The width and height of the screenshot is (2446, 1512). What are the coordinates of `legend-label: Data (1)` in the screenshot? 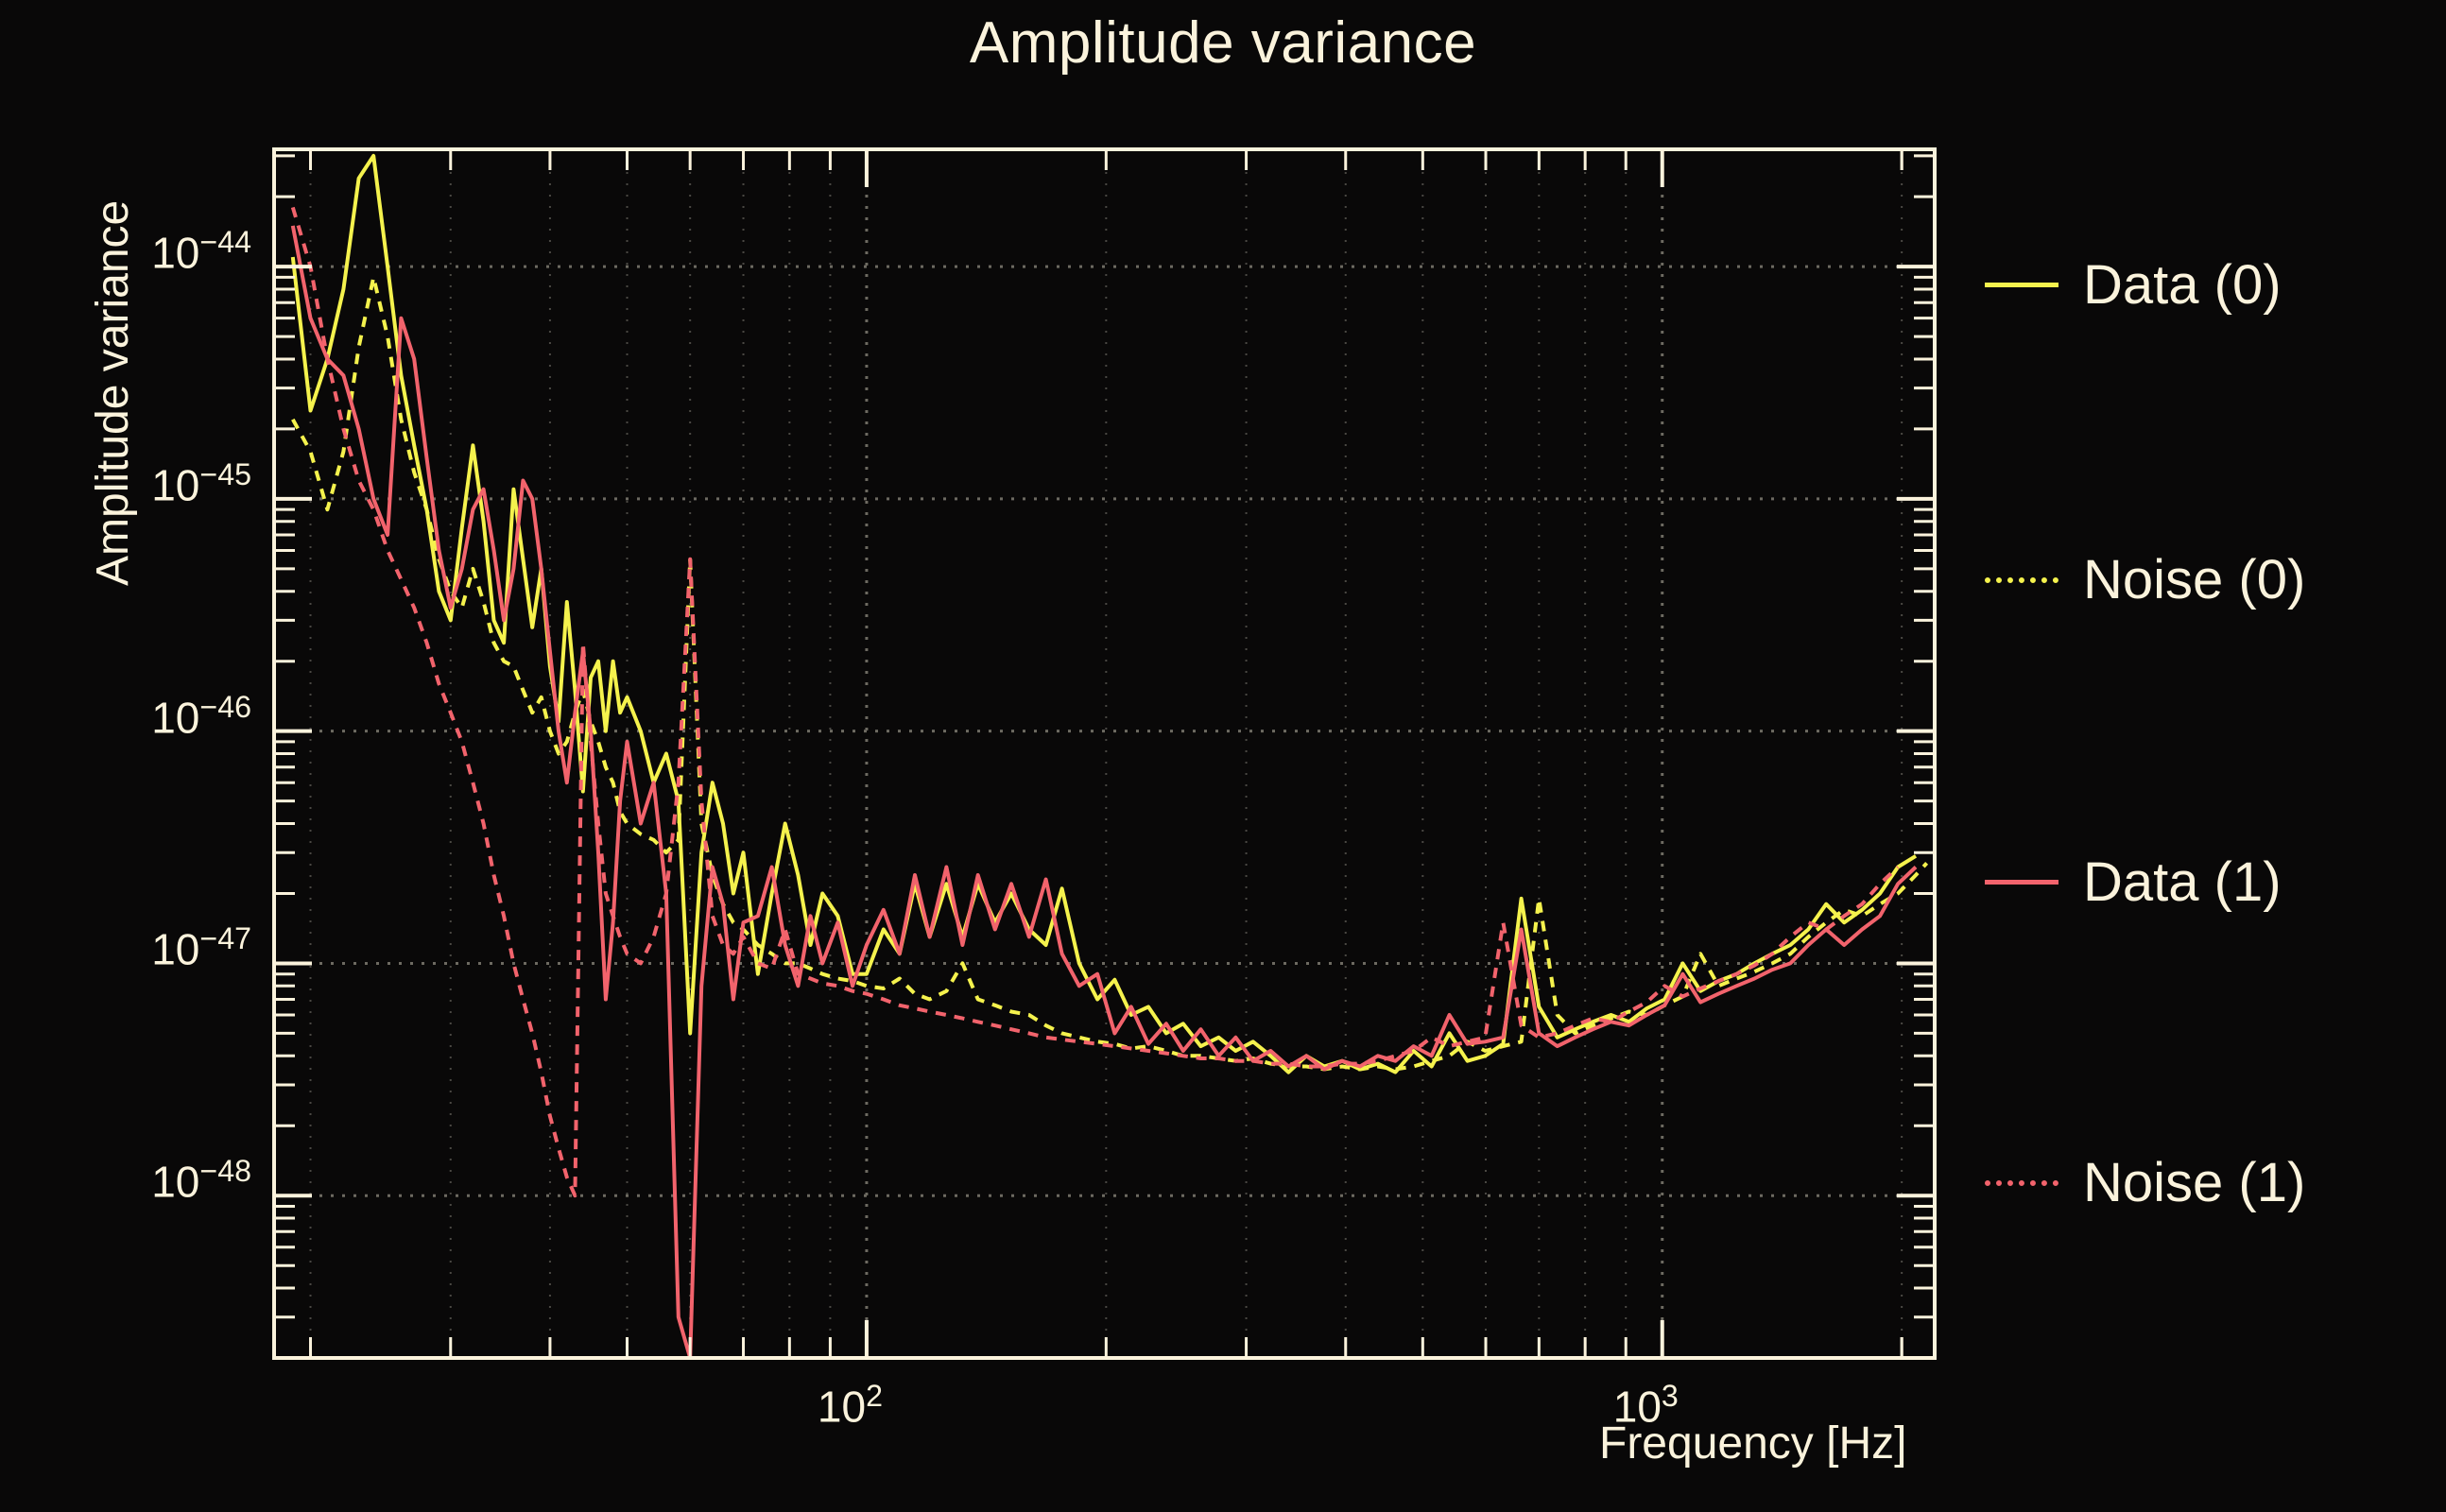 It's located at (2182, 882).